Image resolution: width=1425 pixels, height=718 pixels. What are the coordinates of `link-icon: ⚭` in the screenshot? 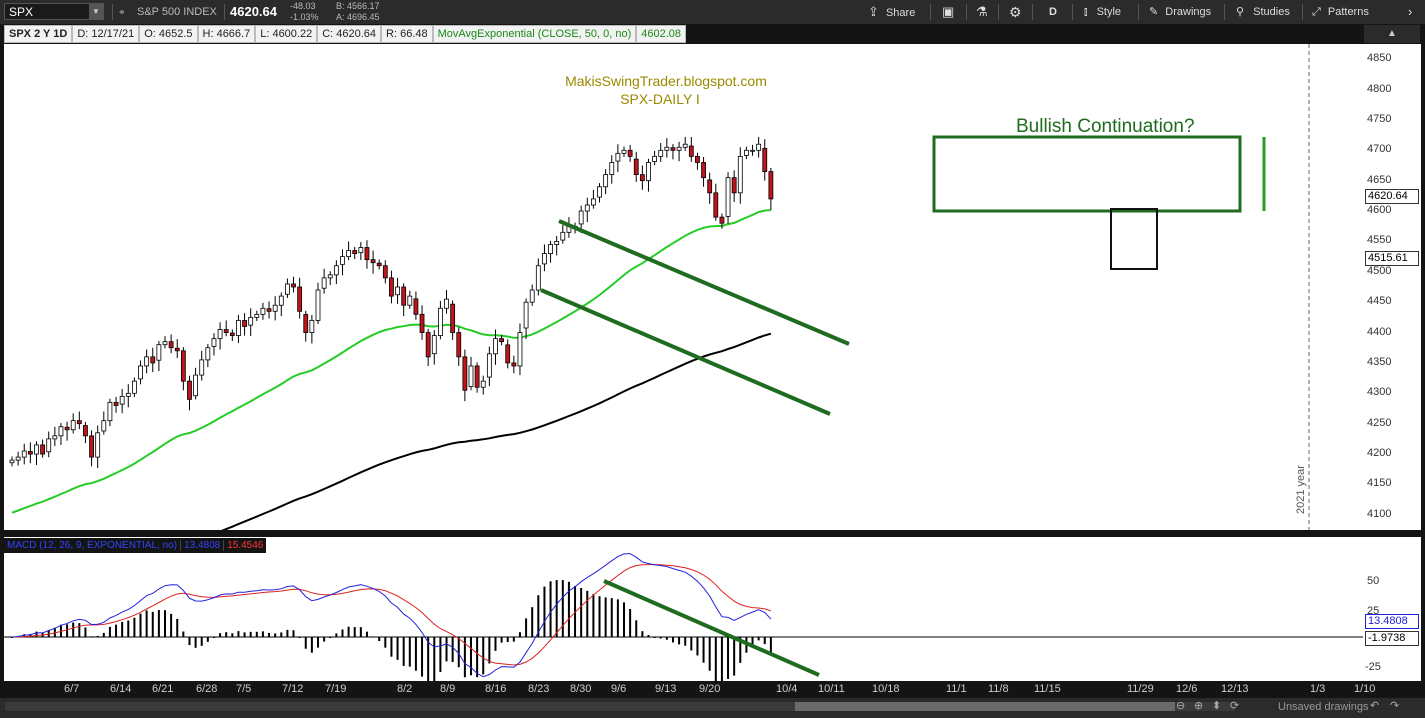 It's located at (122, 12).